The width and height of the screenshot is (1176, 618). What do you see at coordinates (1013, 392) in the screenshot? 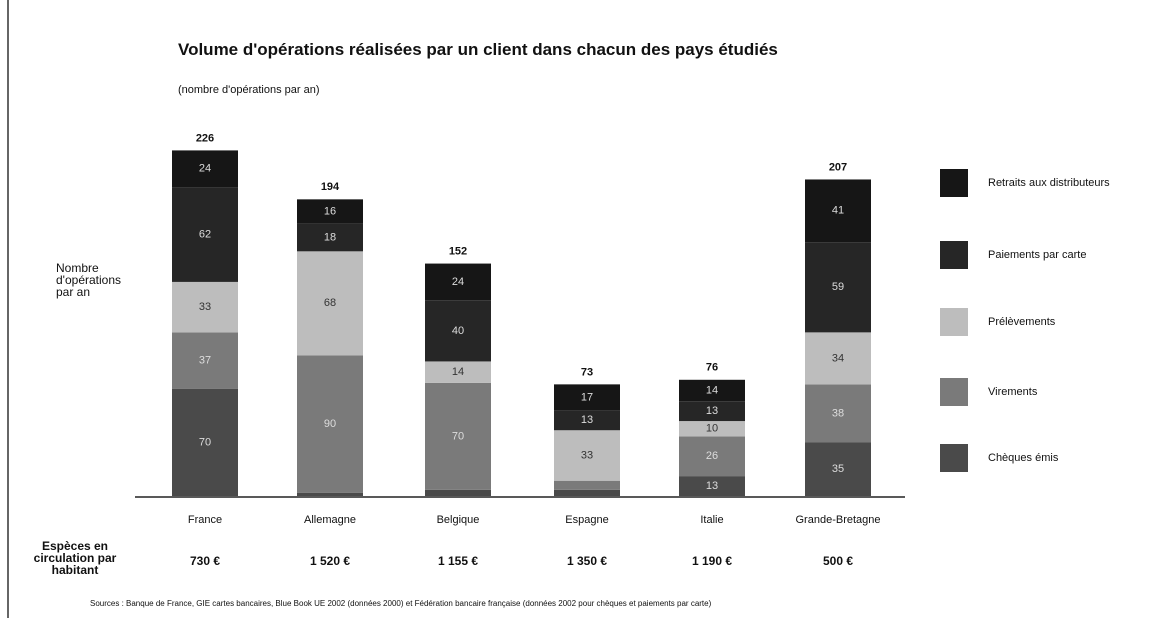
I see `legend-label: Virements` at bounding box center [1013, 392].